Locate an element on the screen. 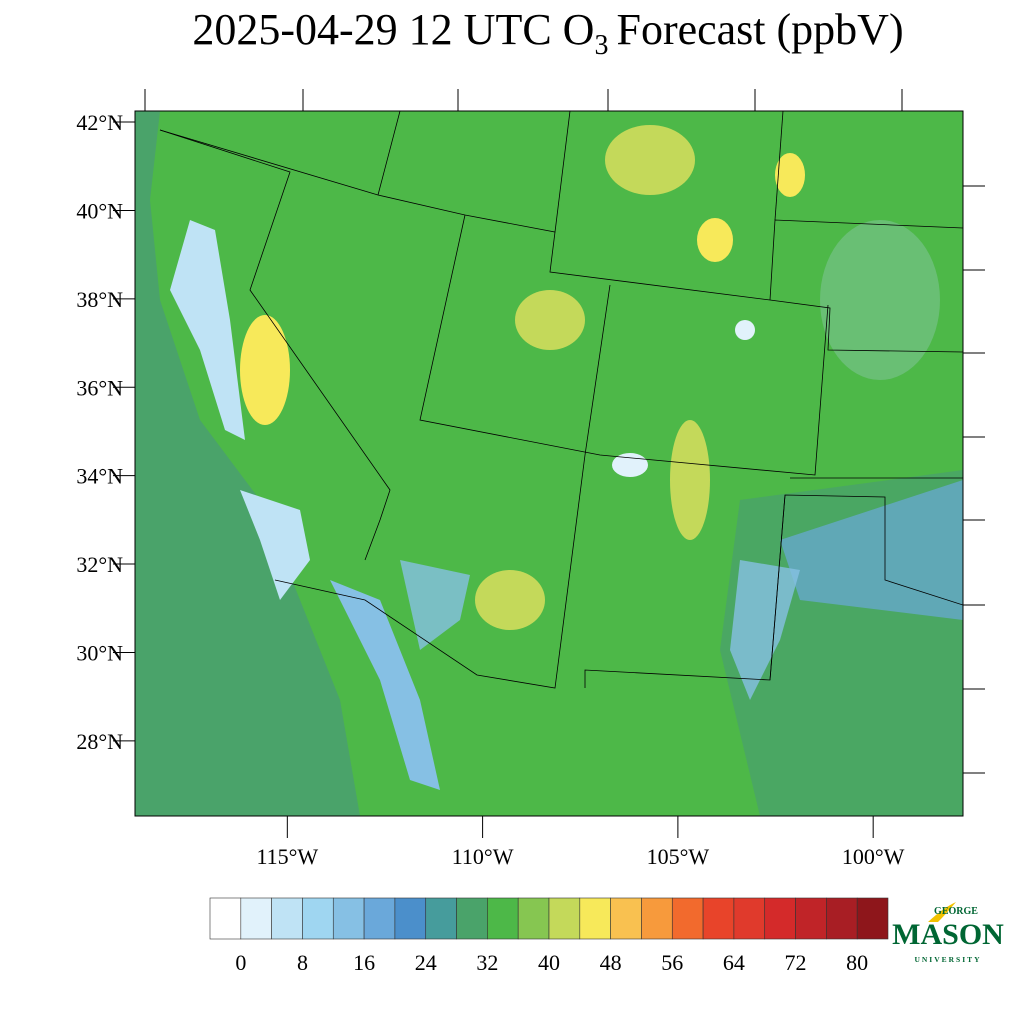  y-tick-label: 34°N is located at coordinates (99, 476).